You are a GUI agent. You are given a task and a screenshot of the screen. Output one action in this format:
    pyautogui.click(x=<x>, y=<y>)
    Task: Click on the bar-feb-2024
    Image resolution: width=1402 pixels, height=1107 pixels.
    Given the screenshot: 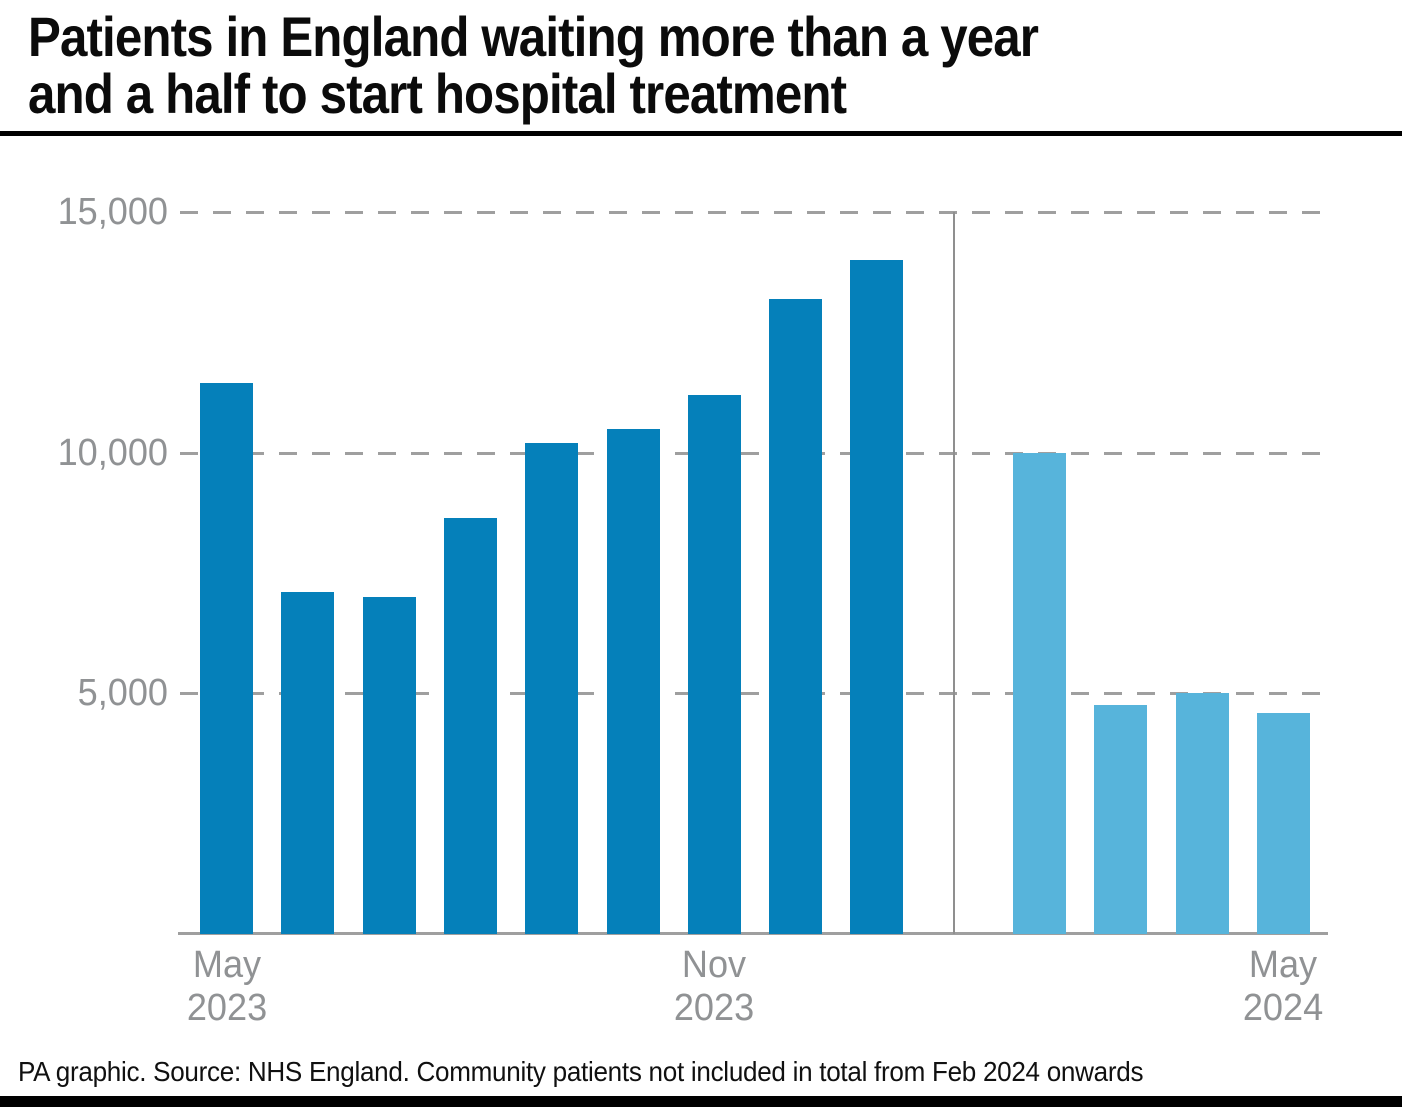 What is the action you would take?
    pyautogui.click(x=1039, y=693)
    